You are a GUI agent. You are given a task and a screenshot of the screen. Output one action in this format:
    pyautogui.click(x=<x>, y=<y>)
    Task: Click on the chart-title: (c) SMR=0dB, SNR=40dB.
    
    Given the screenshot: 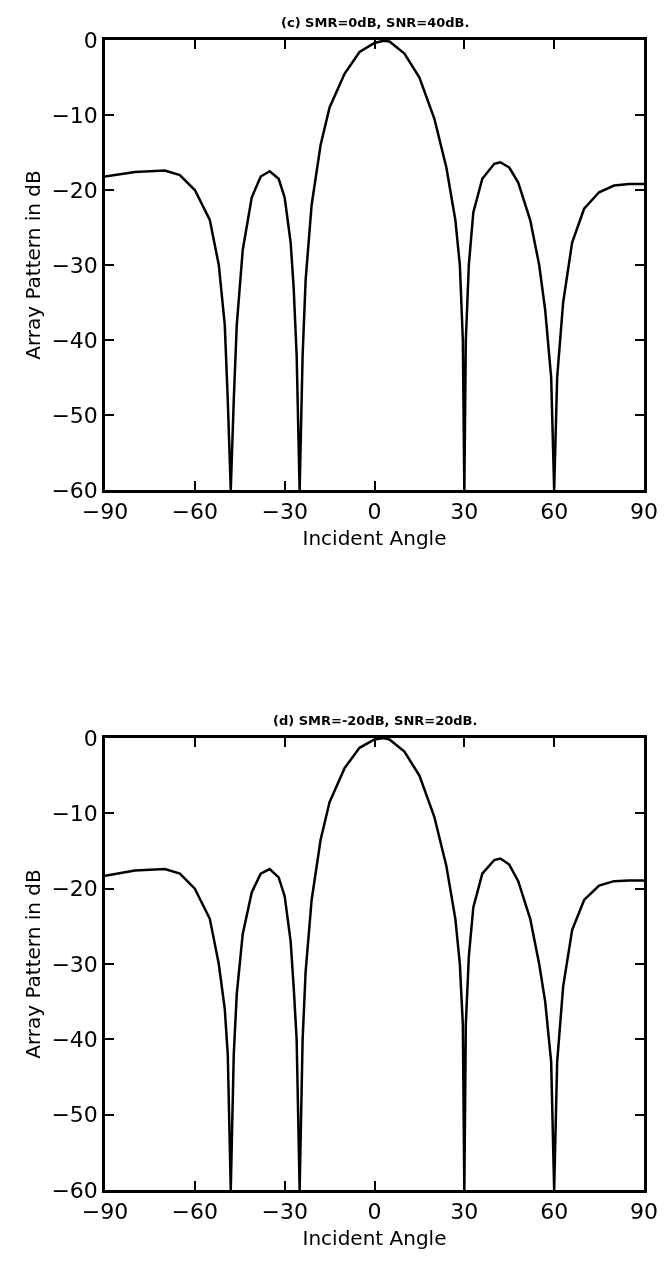 What is the action you would take?
    pyautogui.click(x=375, y=22)
    